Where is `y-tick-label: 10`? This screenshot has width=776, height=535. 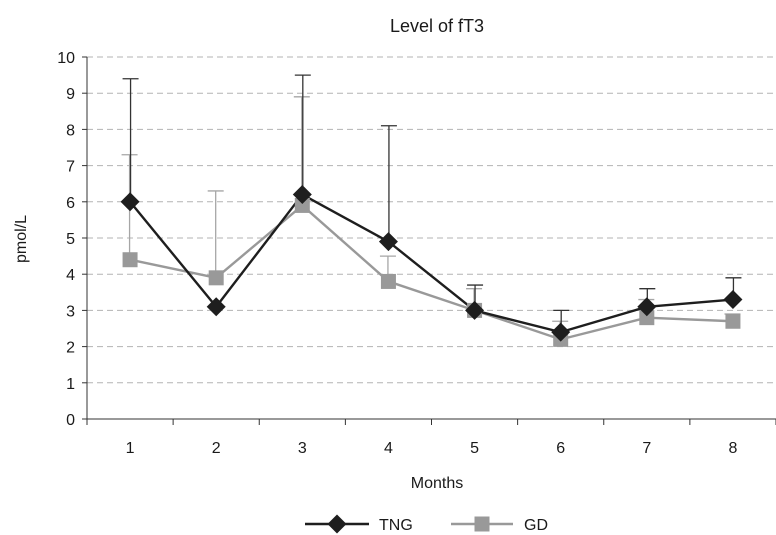
y-tick-label: 10 is located at coordinates (66, 58).